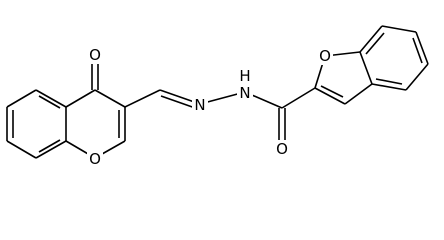 This screenshot has height=240, width=444. Describe the element at coordinates (244, 76) in the screenshot. I see `atom-label: H` at that location.